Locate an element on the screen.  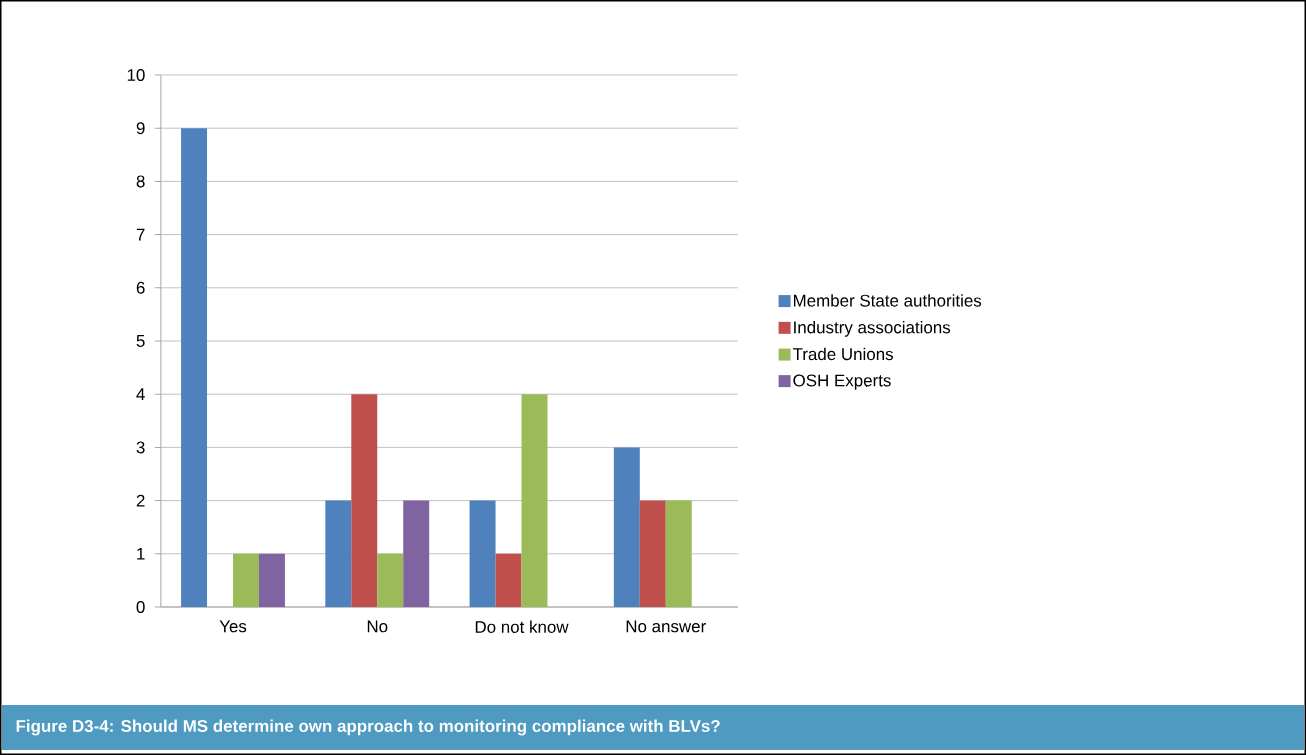
y-tick-label: 1 is located at coordinates (141, 553).